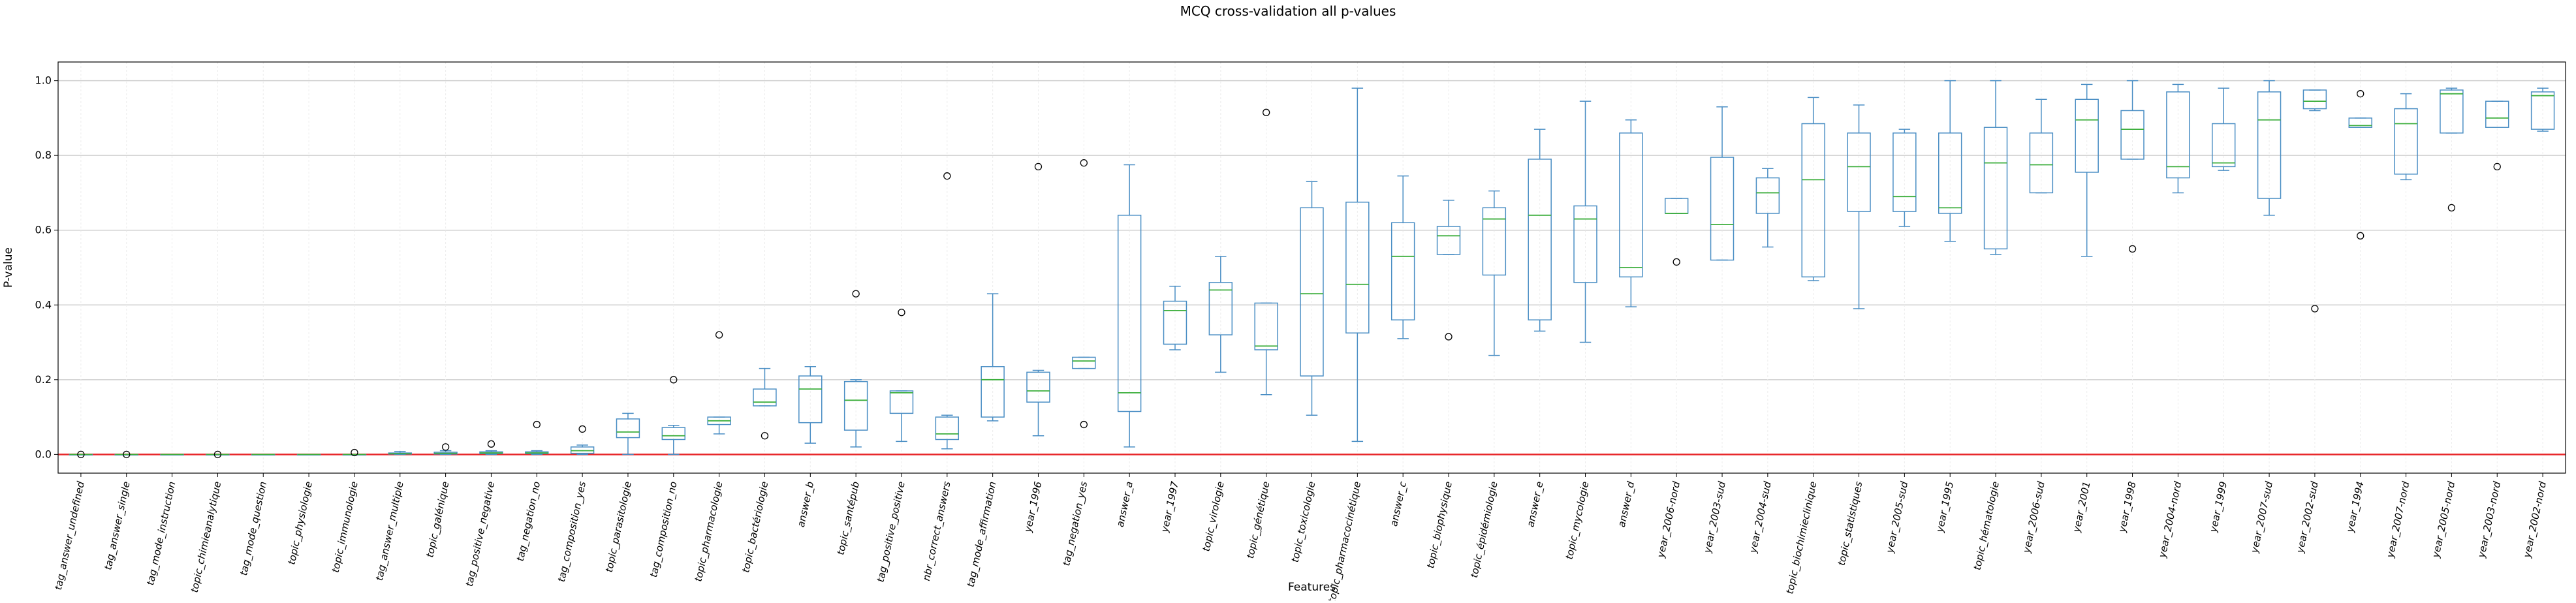 The width and height of the screenshot is (2576, 603). I want to click on x-tick-label: topic_pharmacologie, so click(708, 531).